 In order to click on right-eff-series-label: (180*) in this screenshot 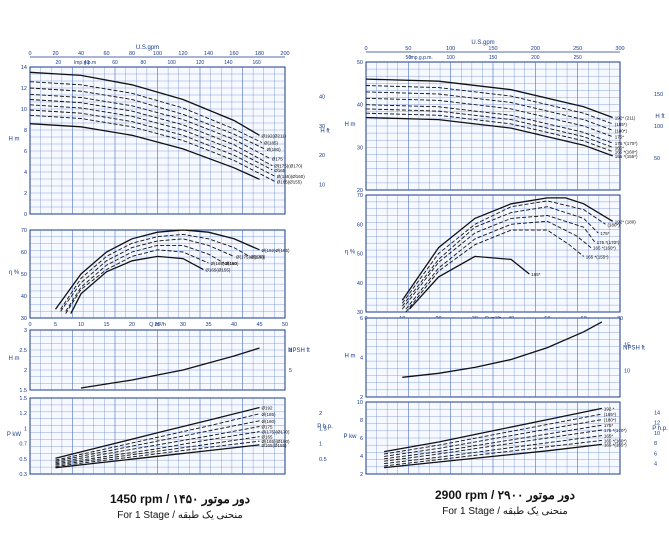, I will do `click(613, 224)`.